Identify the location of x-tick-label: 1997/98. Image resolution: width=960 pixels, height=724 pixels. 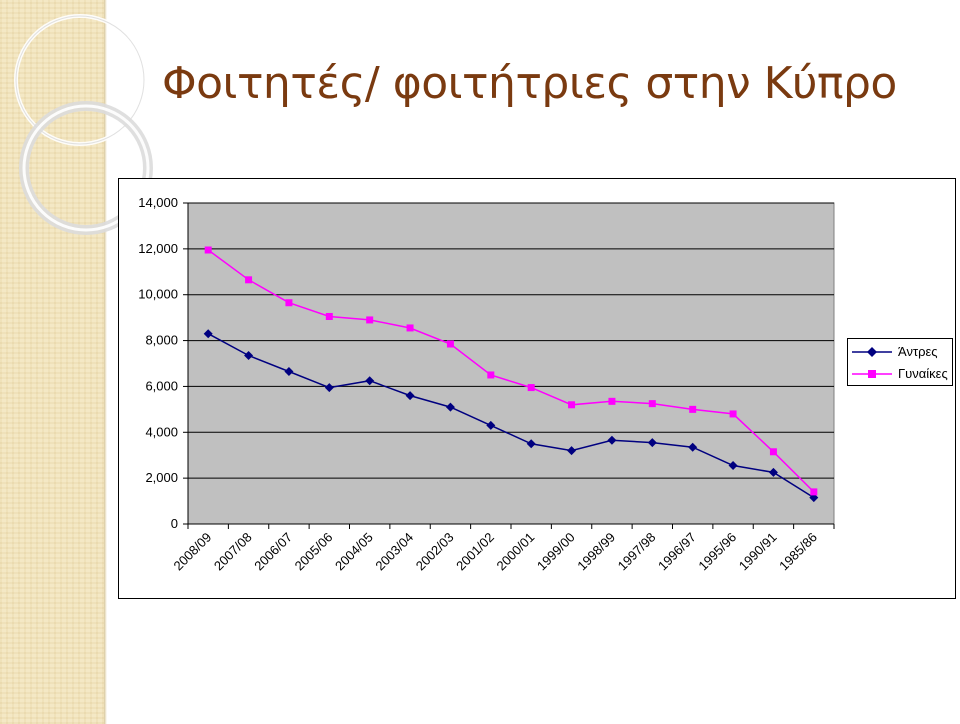
(637, 552).